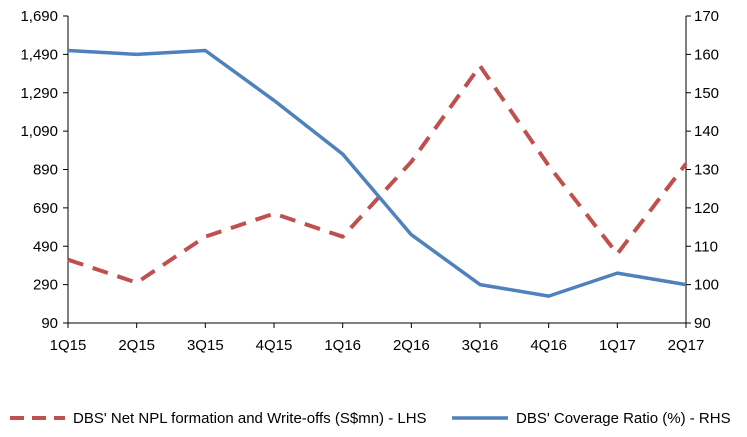 Image resolution: width=747 pixels, height=437 pixels. Describe the element at coordinates (45, 170) in the screenshot. I see `left-y-tick-label: 890` at that location.